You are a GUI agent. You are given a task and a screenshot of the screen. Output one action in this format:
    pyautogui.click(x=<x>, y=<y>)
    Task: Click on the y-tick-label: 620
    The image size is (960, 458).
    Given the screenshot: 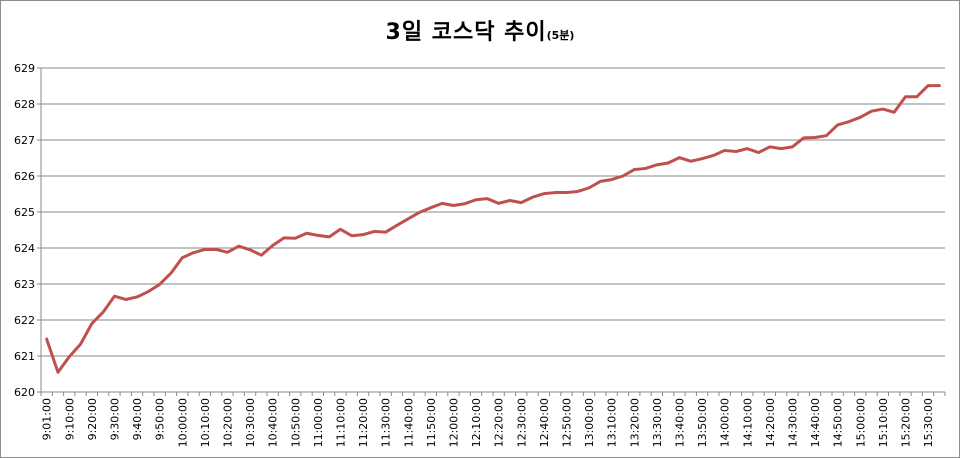 What is the action you would take?
    pyautogui.click(x=24, y=392)
    